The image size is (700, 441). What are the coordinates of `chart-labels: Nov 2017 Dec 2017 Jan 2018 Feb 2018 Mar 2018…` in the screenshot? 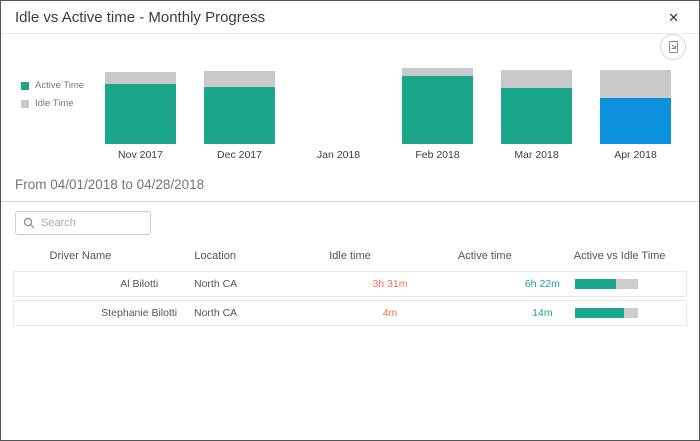 It's located at (388, 155).